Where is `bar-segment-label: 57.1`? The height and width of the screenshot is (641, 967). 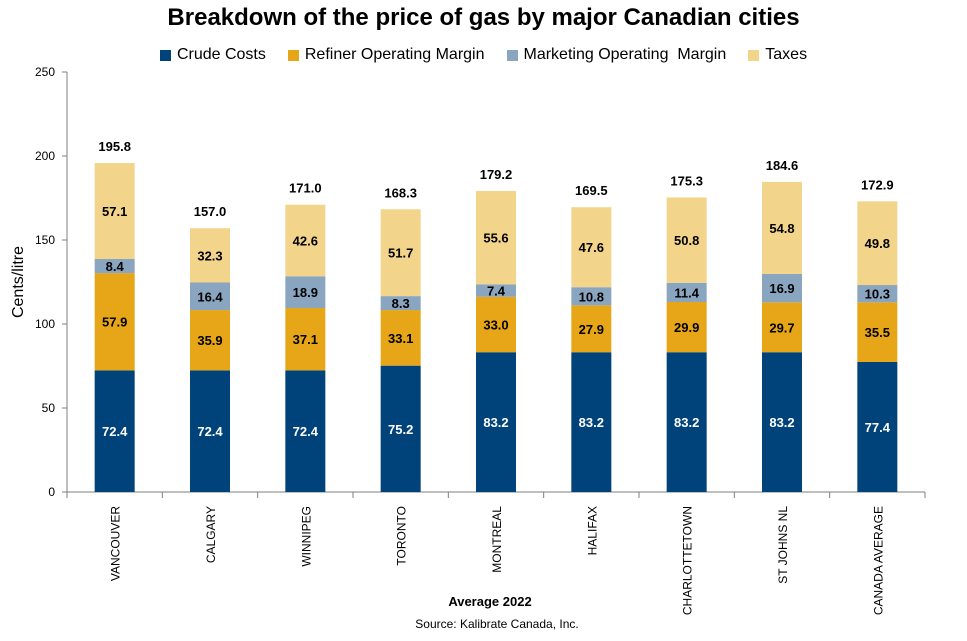 bar-segment-label: 57.1 is located at coordinates (114, 211).